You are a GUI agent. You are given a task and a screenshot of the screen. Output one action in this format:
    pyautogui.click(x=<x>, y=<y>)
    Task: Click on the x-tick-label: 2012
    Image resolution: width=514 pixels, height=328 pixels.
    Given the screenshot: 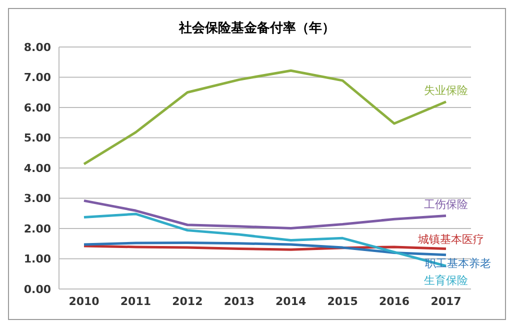 What is the action you would take?
    pyautogui.click(x=187, y=301)
    